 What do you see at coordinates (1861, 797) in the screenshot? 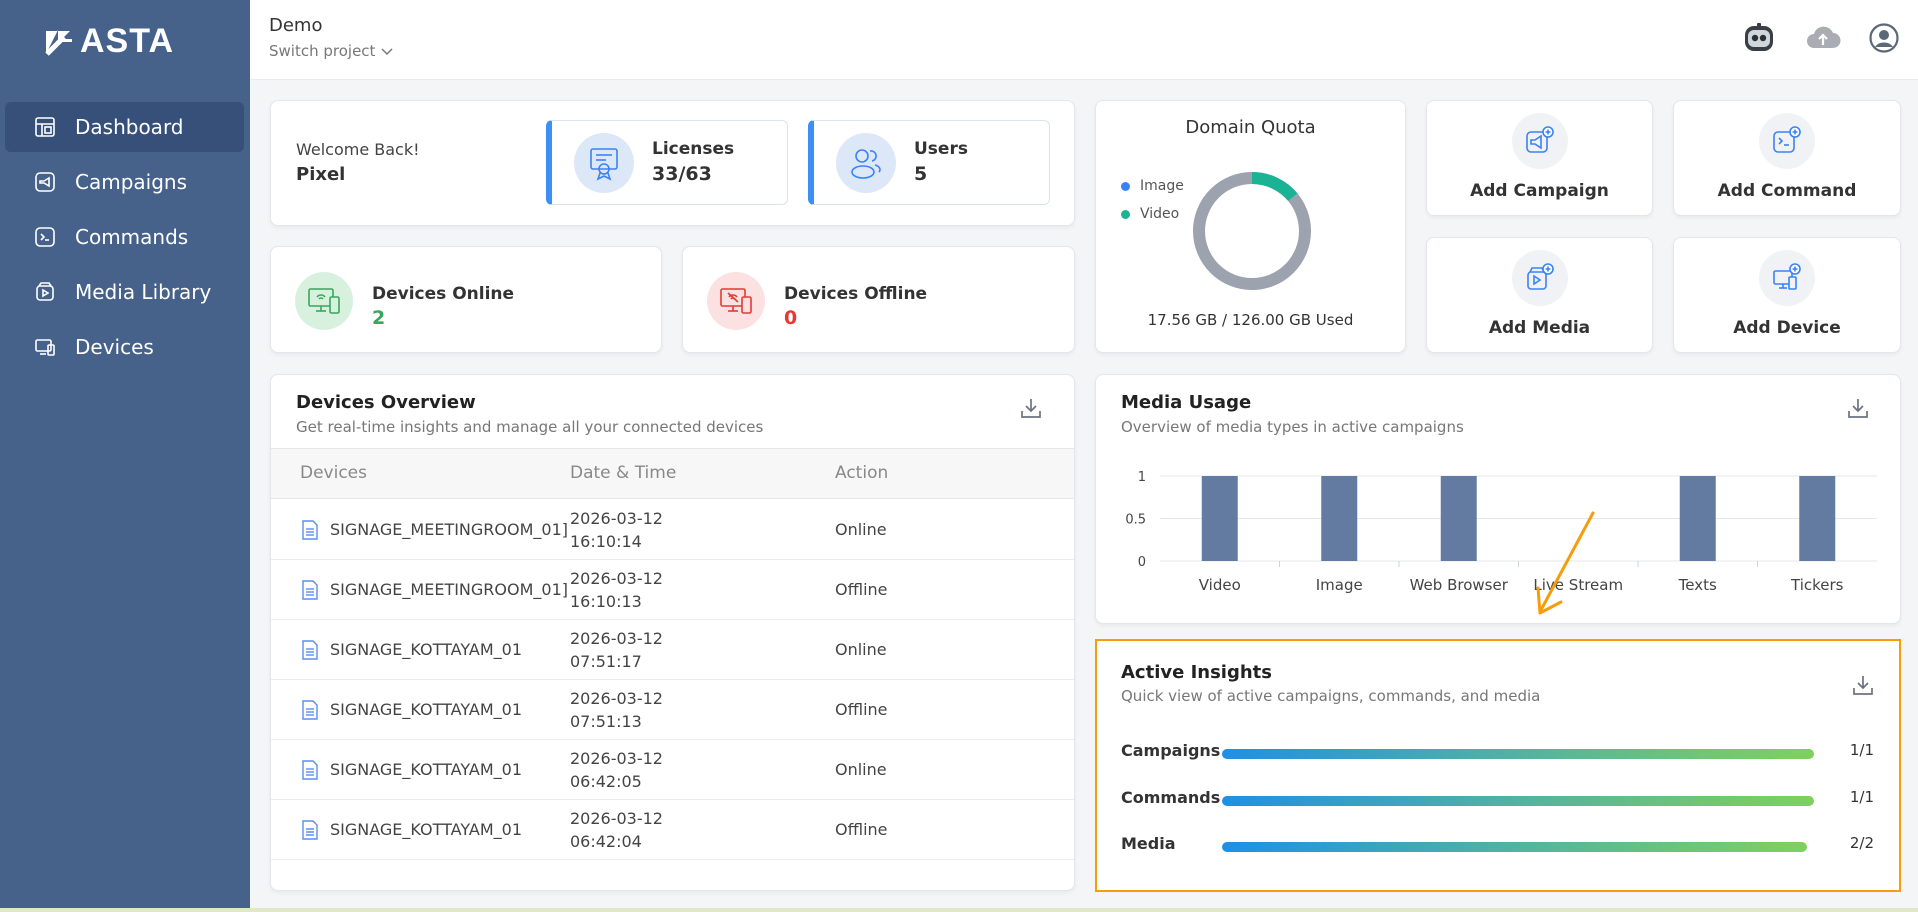
I see `insight-commands-value: 1/1` at bounding box center [1861, 797].